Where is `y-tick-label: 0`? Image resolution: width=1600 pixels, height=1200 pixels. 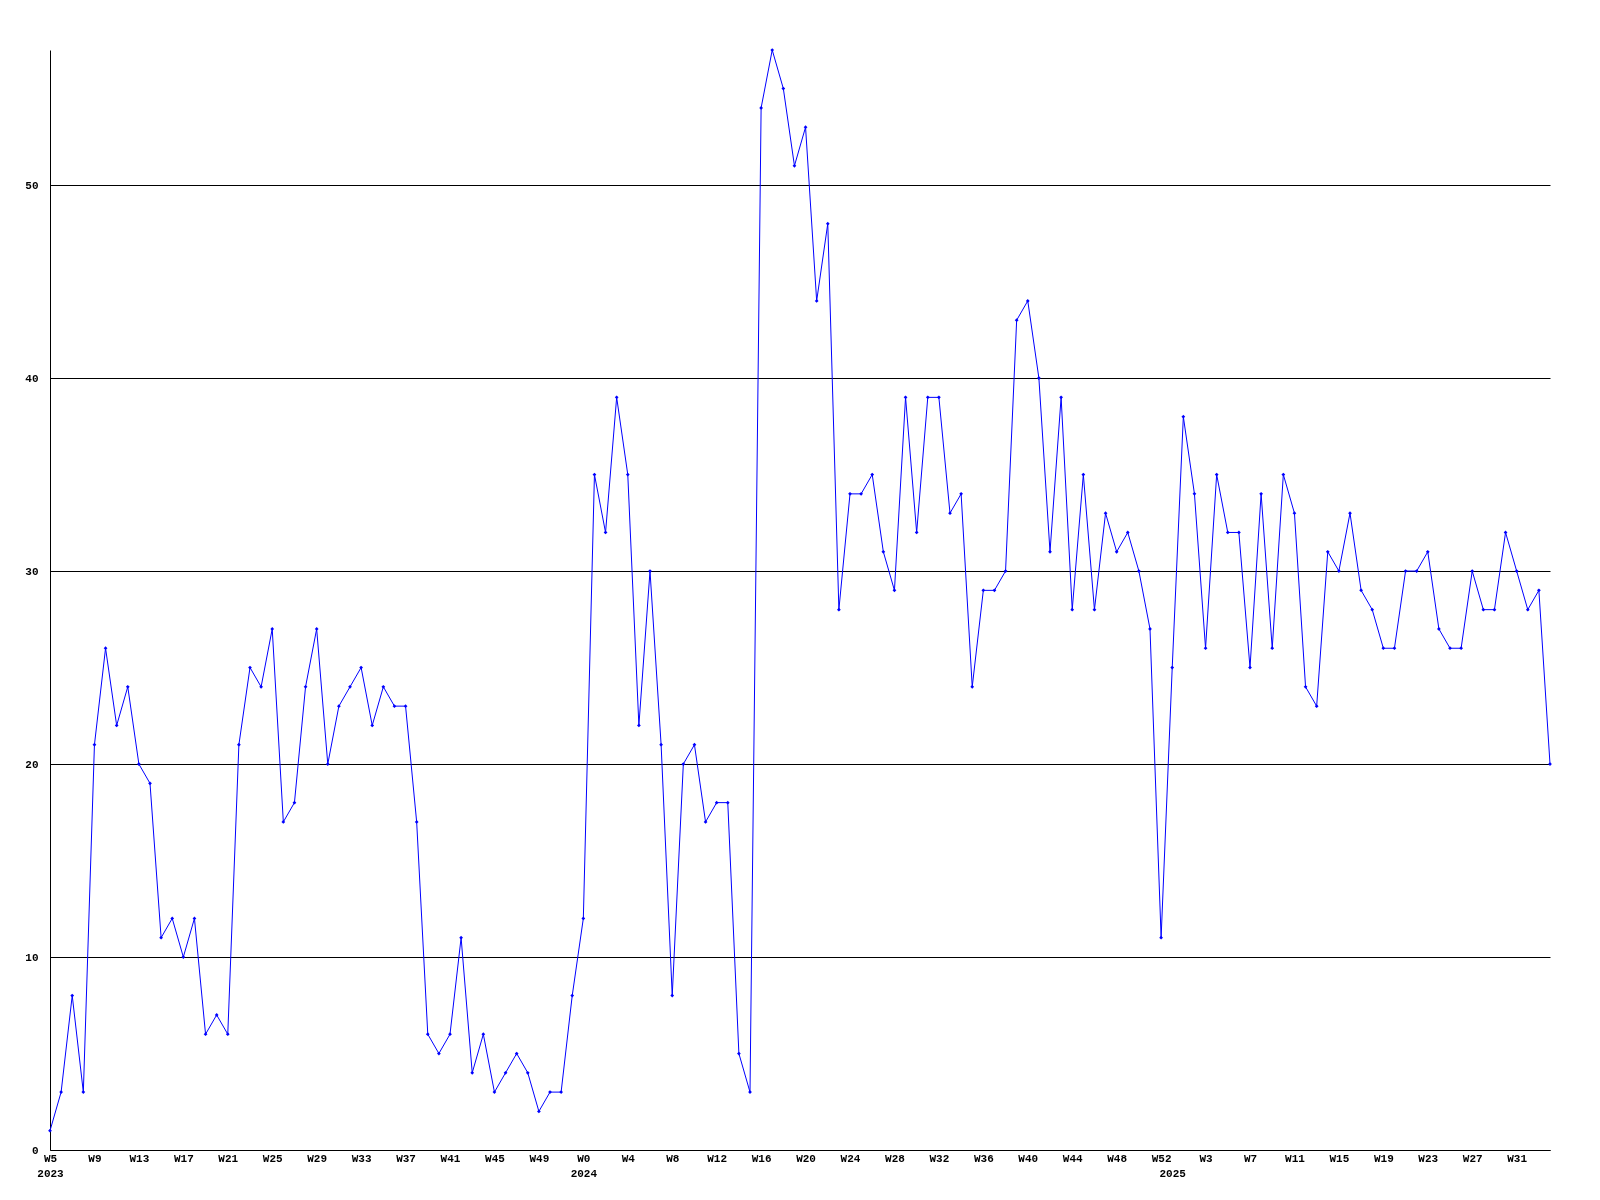 y-tick-label: 0 is located at coordinates (35, 1150).